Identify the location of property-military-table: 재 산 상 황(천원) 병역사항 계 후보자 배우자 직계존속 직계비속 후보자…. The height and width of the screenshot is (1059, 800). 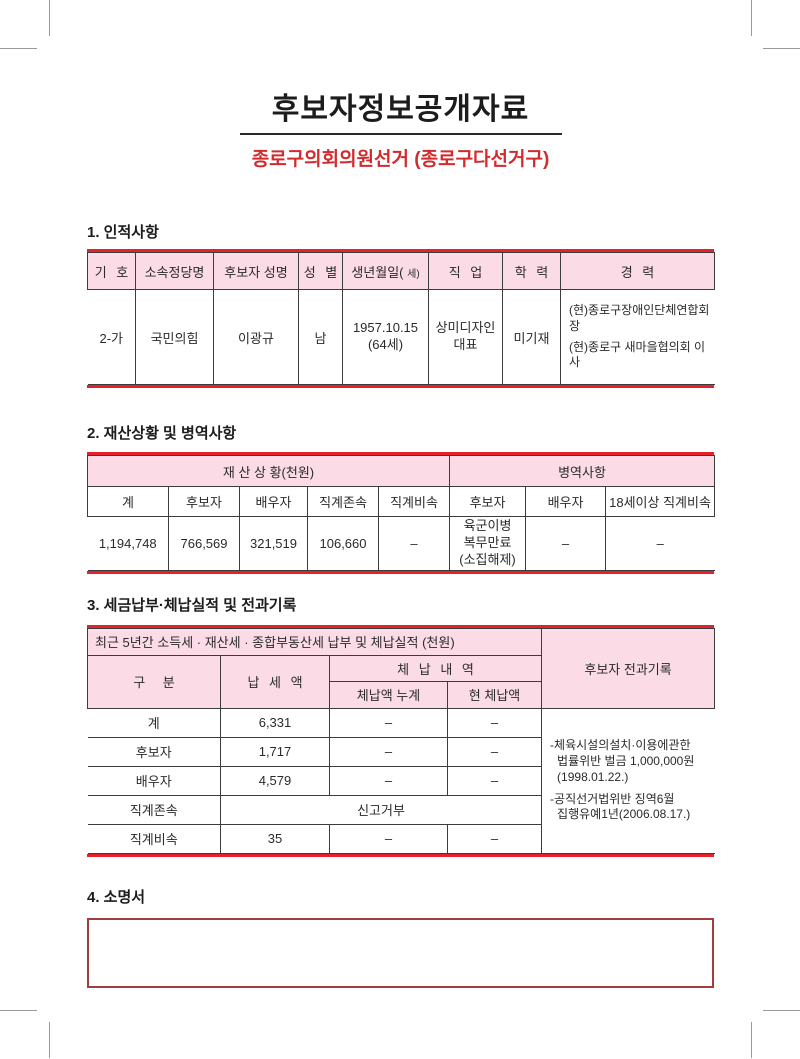
(401, 513).